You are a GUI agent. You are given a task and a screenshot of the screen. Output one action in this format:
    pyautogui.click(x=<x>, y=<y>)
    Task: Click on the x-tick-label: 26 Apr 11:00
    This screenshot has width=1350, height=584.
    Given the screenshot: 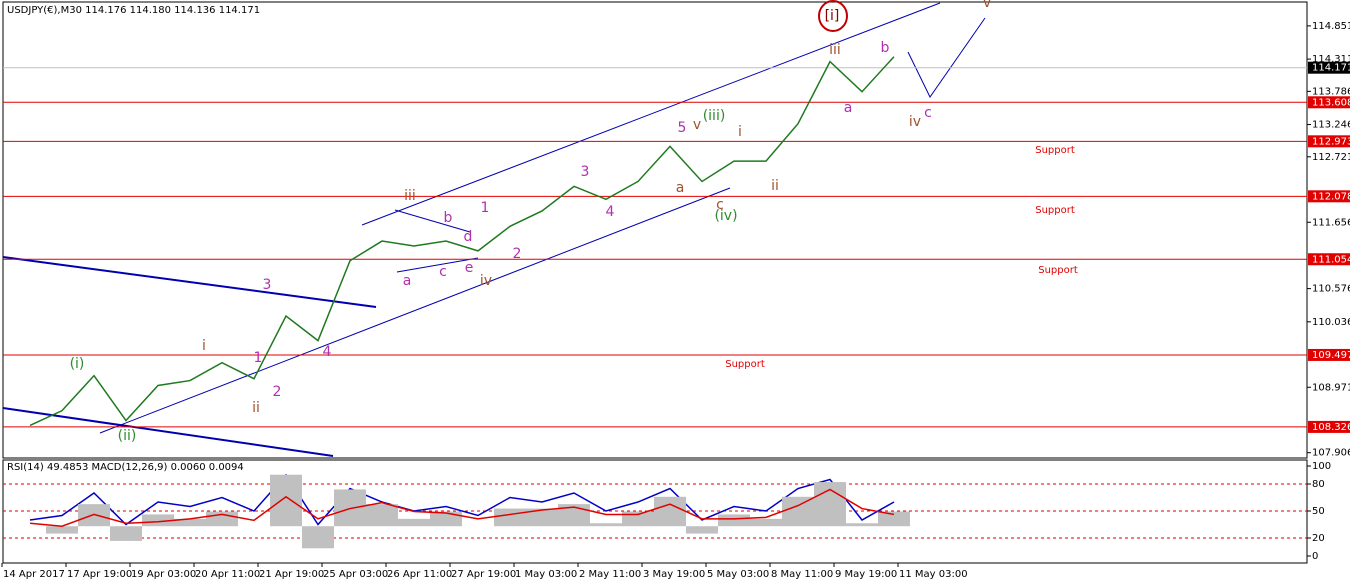 What is the action you would take?
    pyautogui.click(x=419, y=574)
    